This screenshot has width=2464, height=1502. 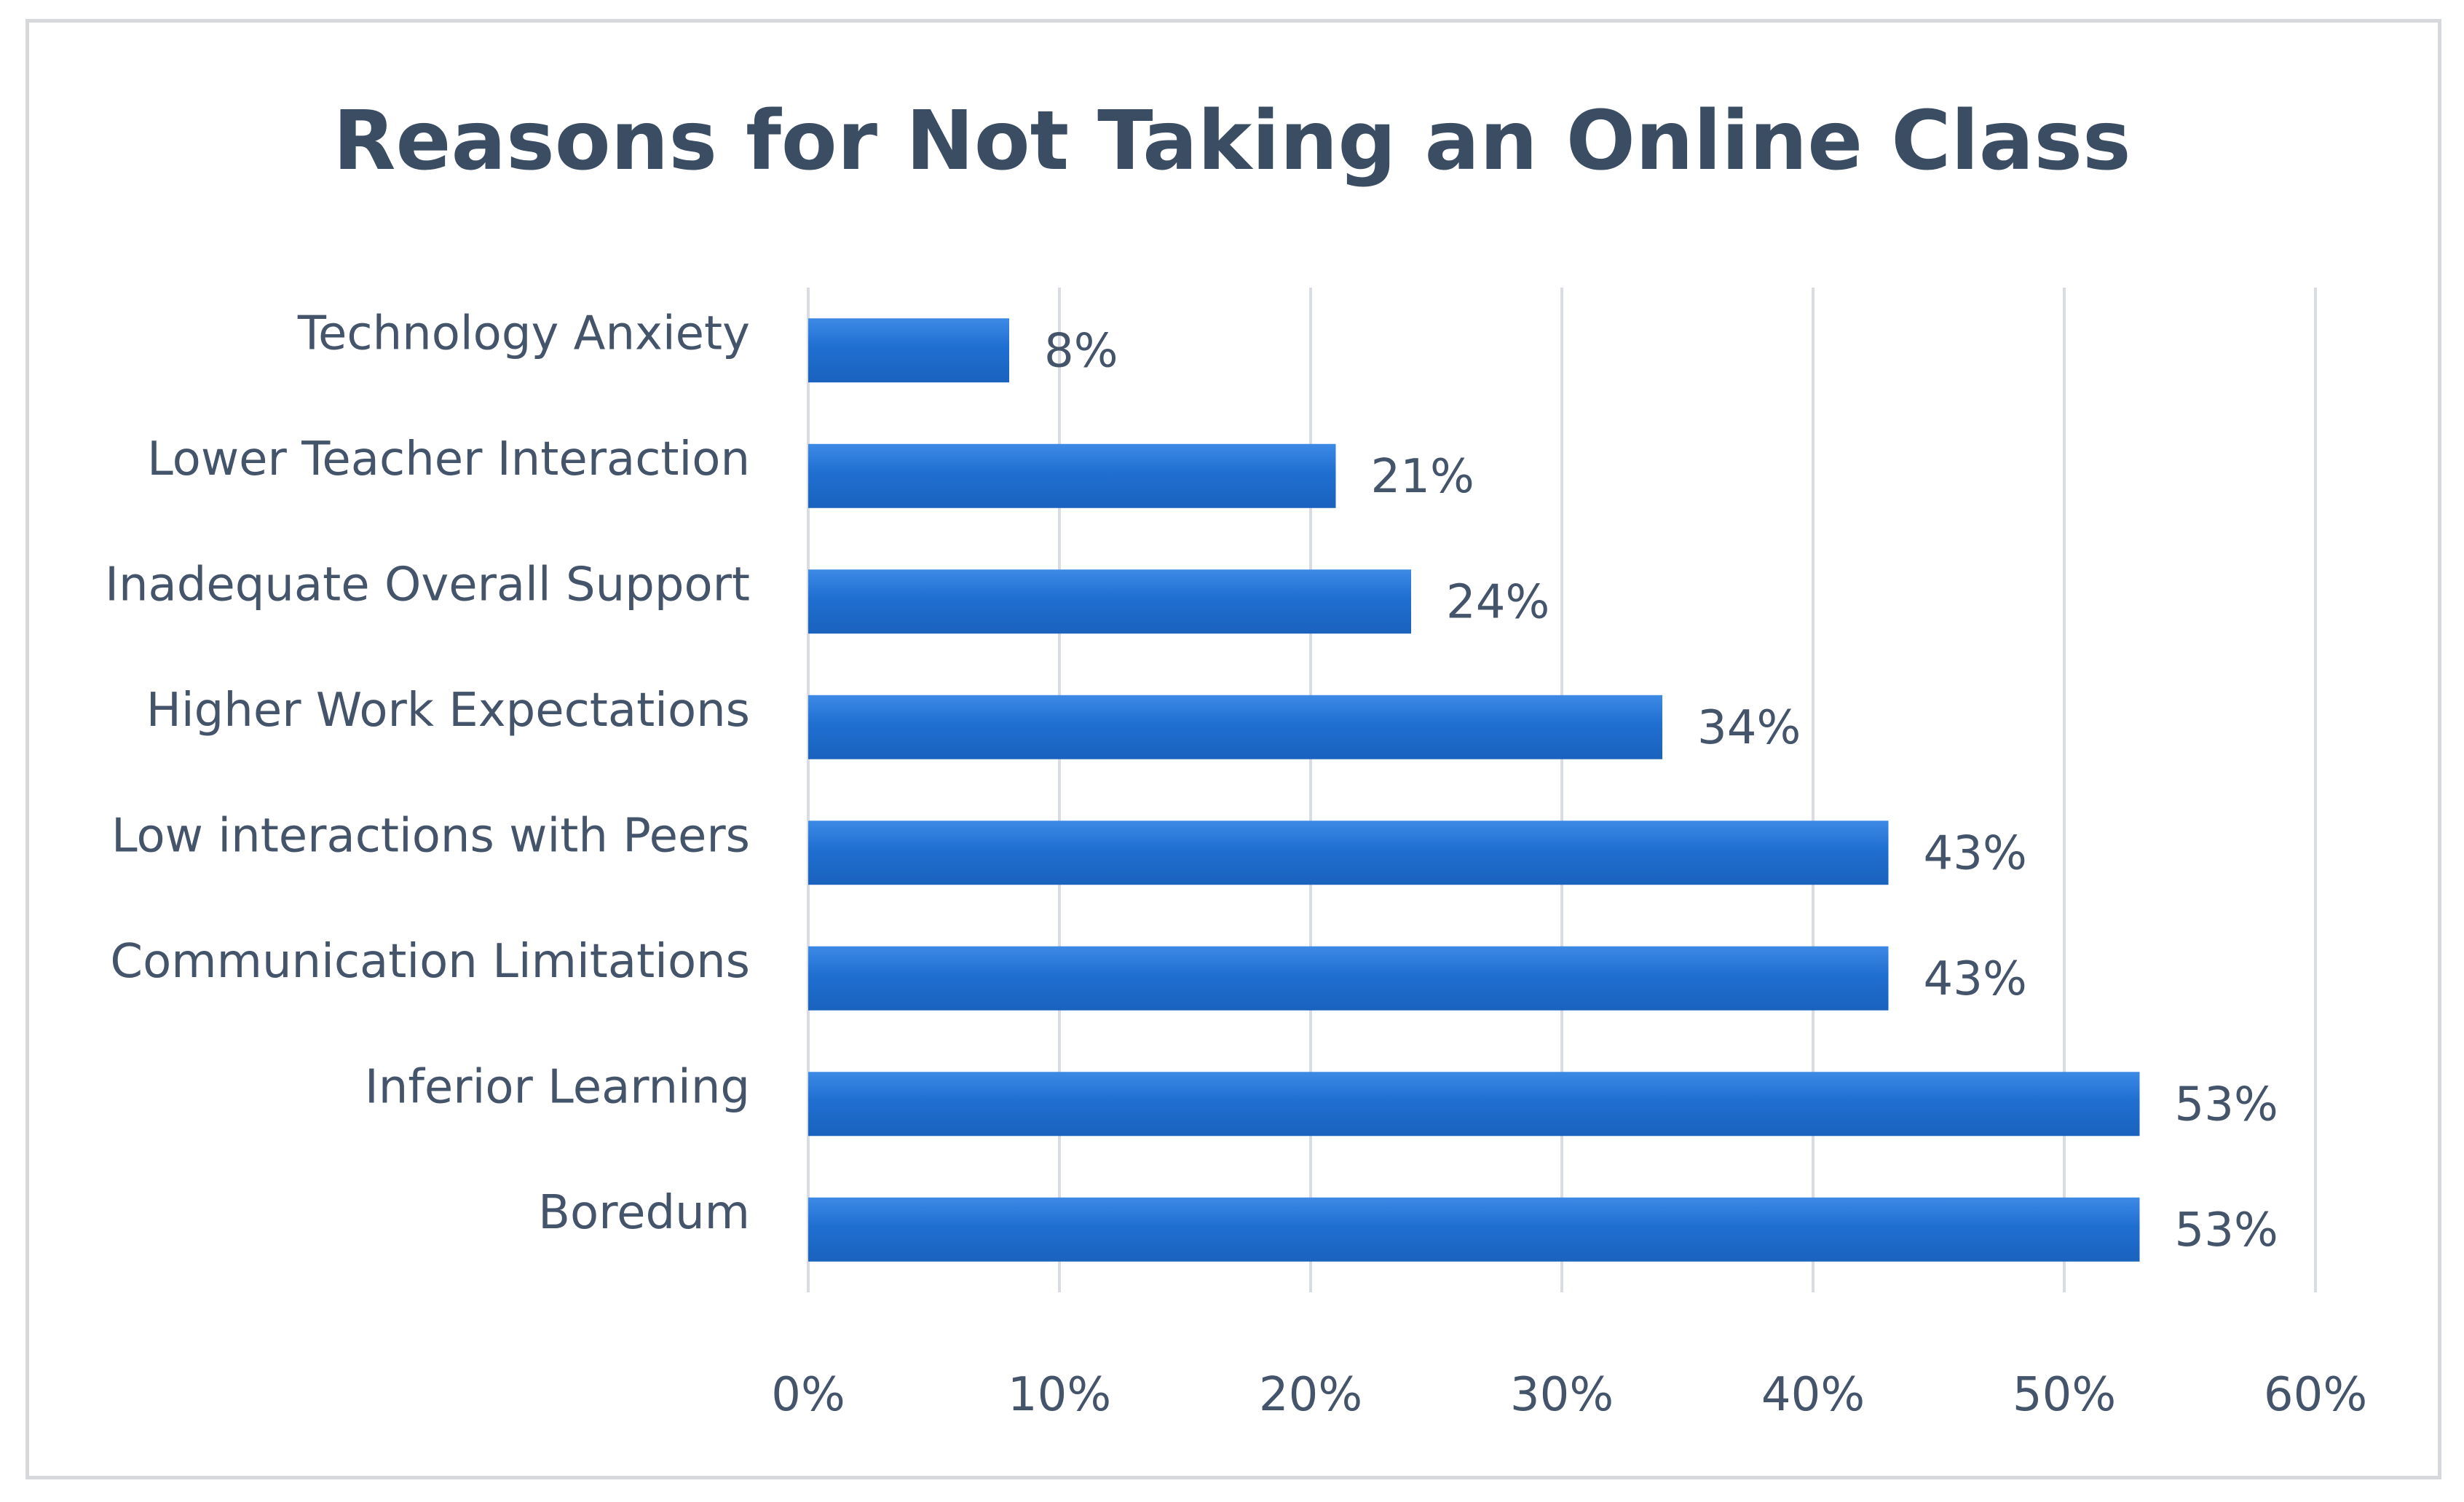 I want to click on x-axis-tick-labels: 0% 10% 20% 30% 40% 50% 60%, so click(x=1569, y=1395).